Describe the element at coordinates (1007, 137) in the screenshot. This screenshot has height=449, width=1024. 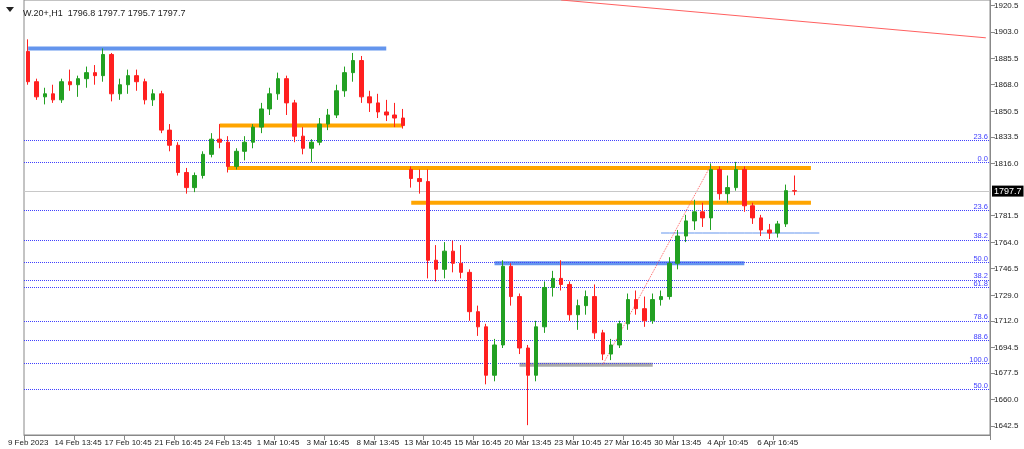
I see `y-tick-label: 1833.5` at that location.